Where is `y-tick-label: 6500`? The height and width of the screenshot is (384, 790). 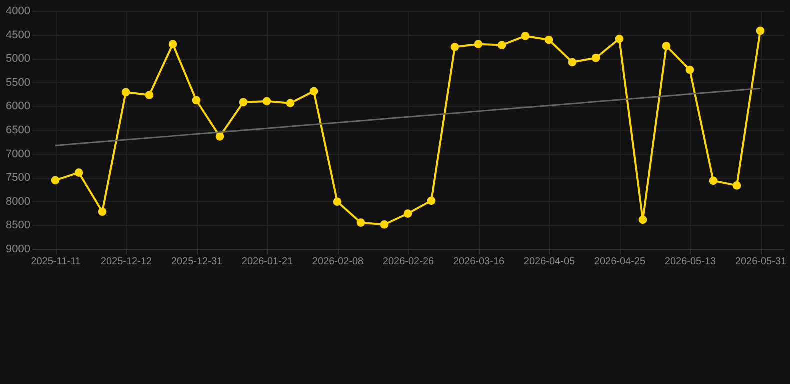
y-tick-label: 6500 is located at coordinates (18, 130).